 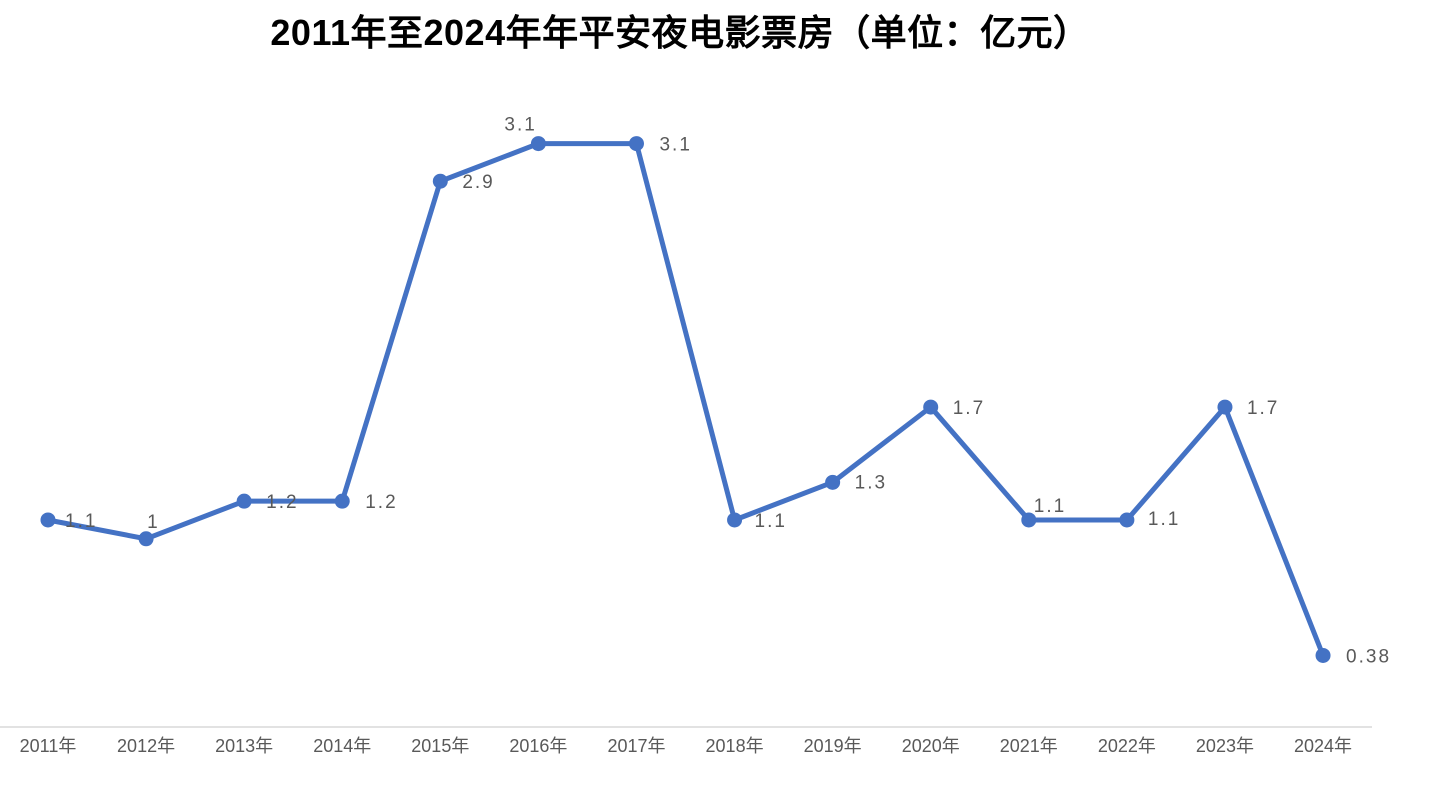 I want to click on x-axis-label: 2021年, so click(x=1029, y=746).